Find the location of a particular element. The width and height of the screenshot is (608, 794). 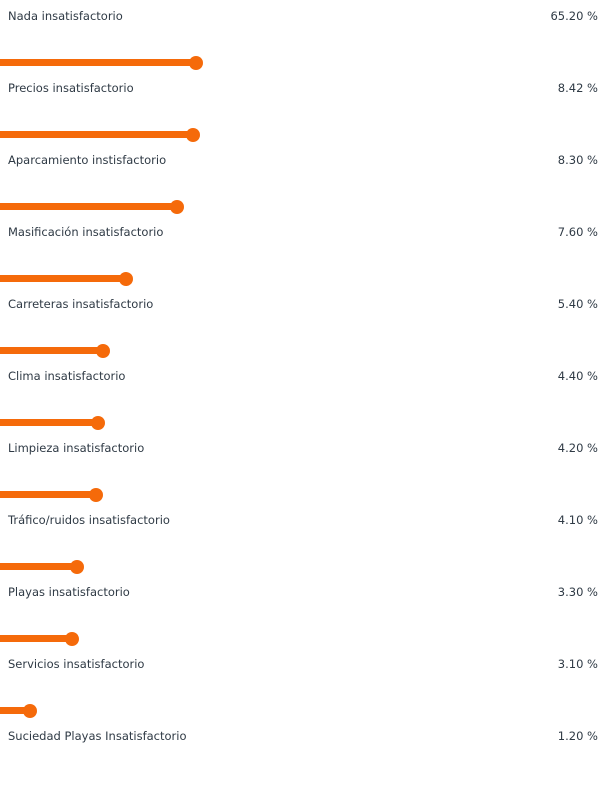

bar-row: Aparcamiento instisfactorio 8.30 % is located at coordinates (304, 182).